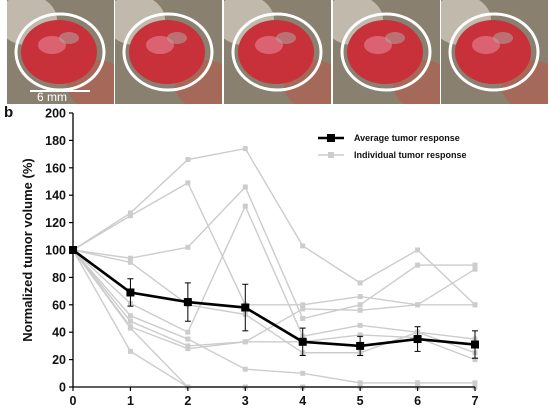  I want to click on legend-individual-marker, so click(331, 155).